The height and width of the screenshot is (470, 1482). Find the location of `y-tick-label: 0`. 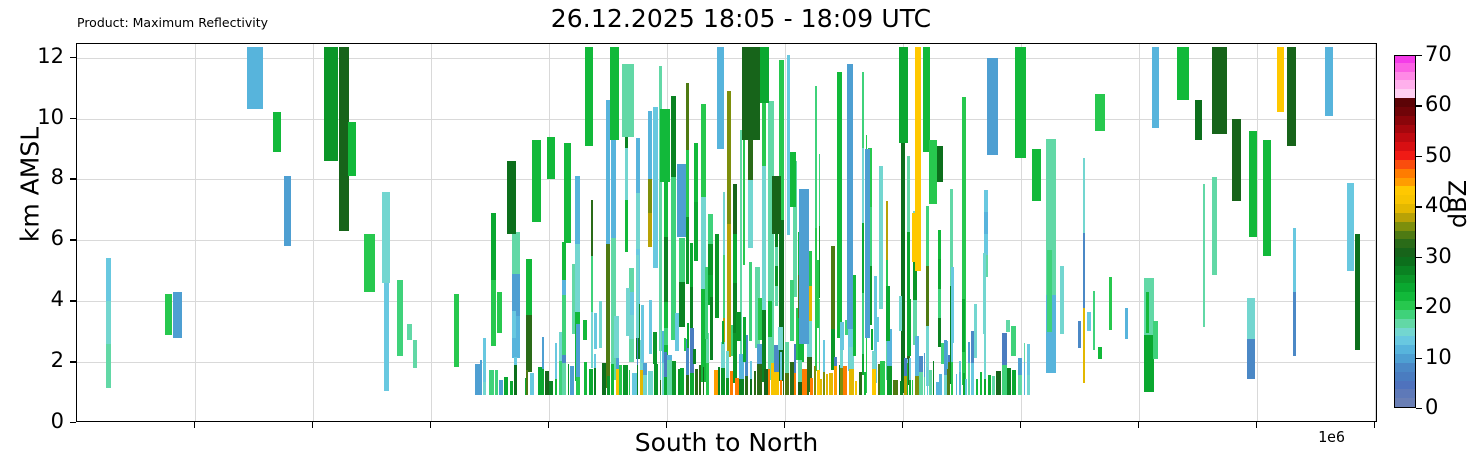

y-tick-label: 0 is located at coordinates (57, 421).